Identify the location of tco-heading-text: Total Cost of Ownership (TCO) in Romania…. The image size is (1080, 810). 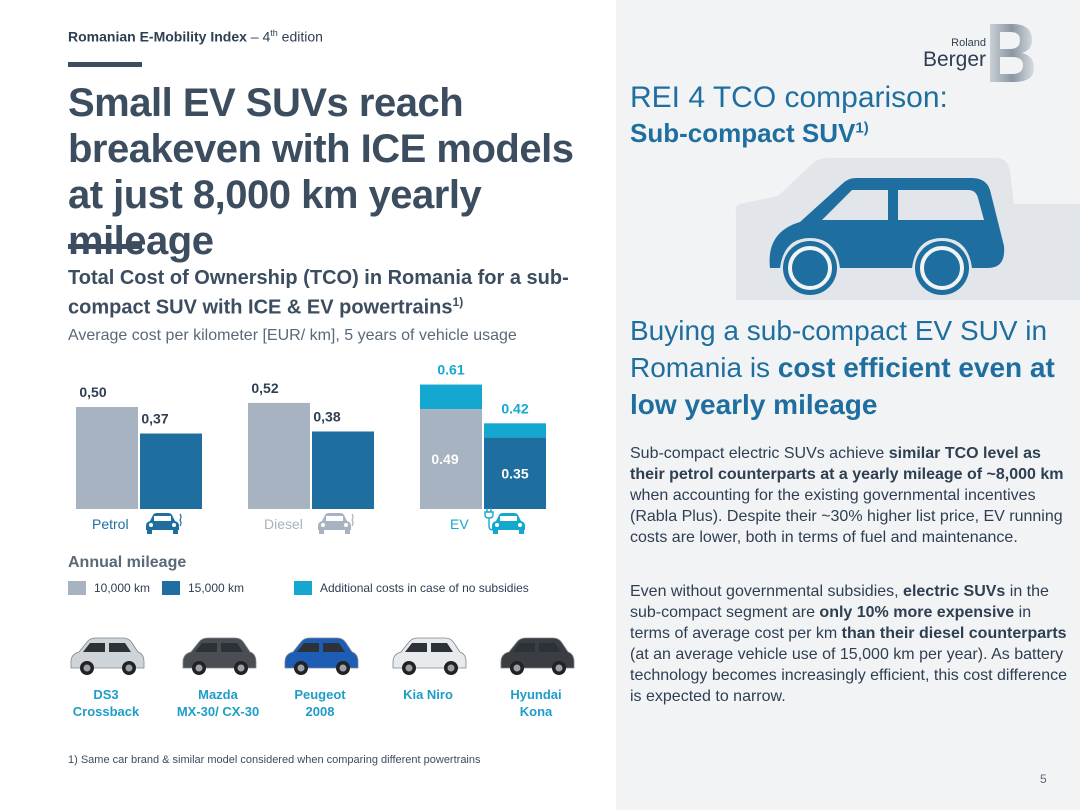
(318, 293).